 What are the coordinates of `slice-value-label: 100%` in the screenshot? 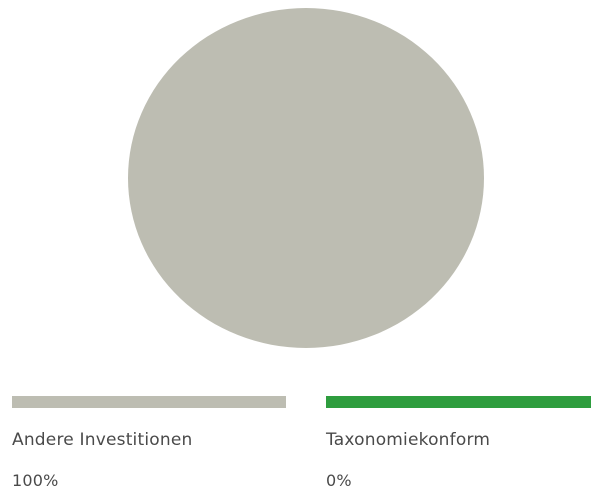 It's located at (35, 480).